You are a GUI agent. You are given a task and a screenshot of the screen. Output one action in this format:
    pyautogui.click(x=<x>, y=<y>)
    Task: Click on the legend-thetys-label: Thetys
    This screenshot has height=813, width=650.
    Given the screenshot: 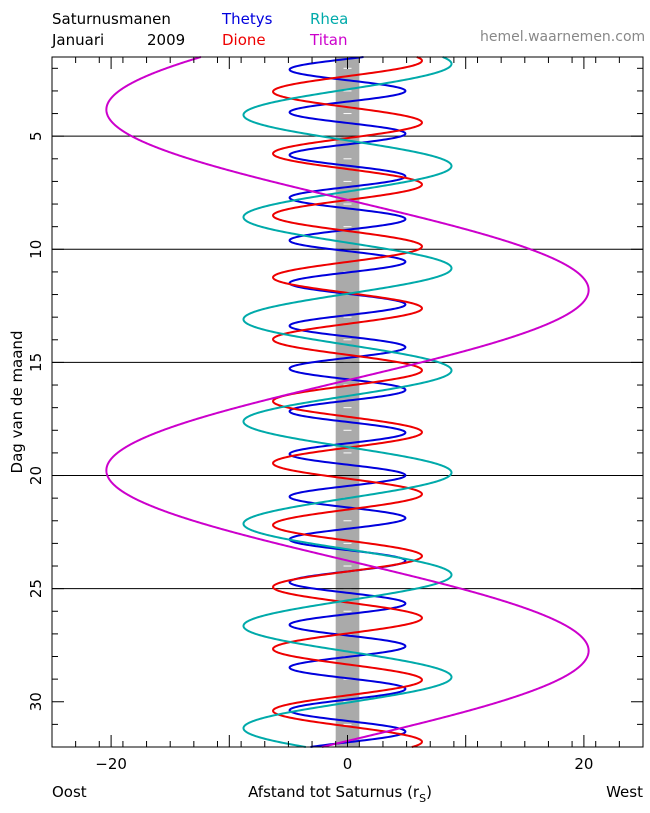 What is the action you would take?
    pyautogui.click(x=247, y=19)
    